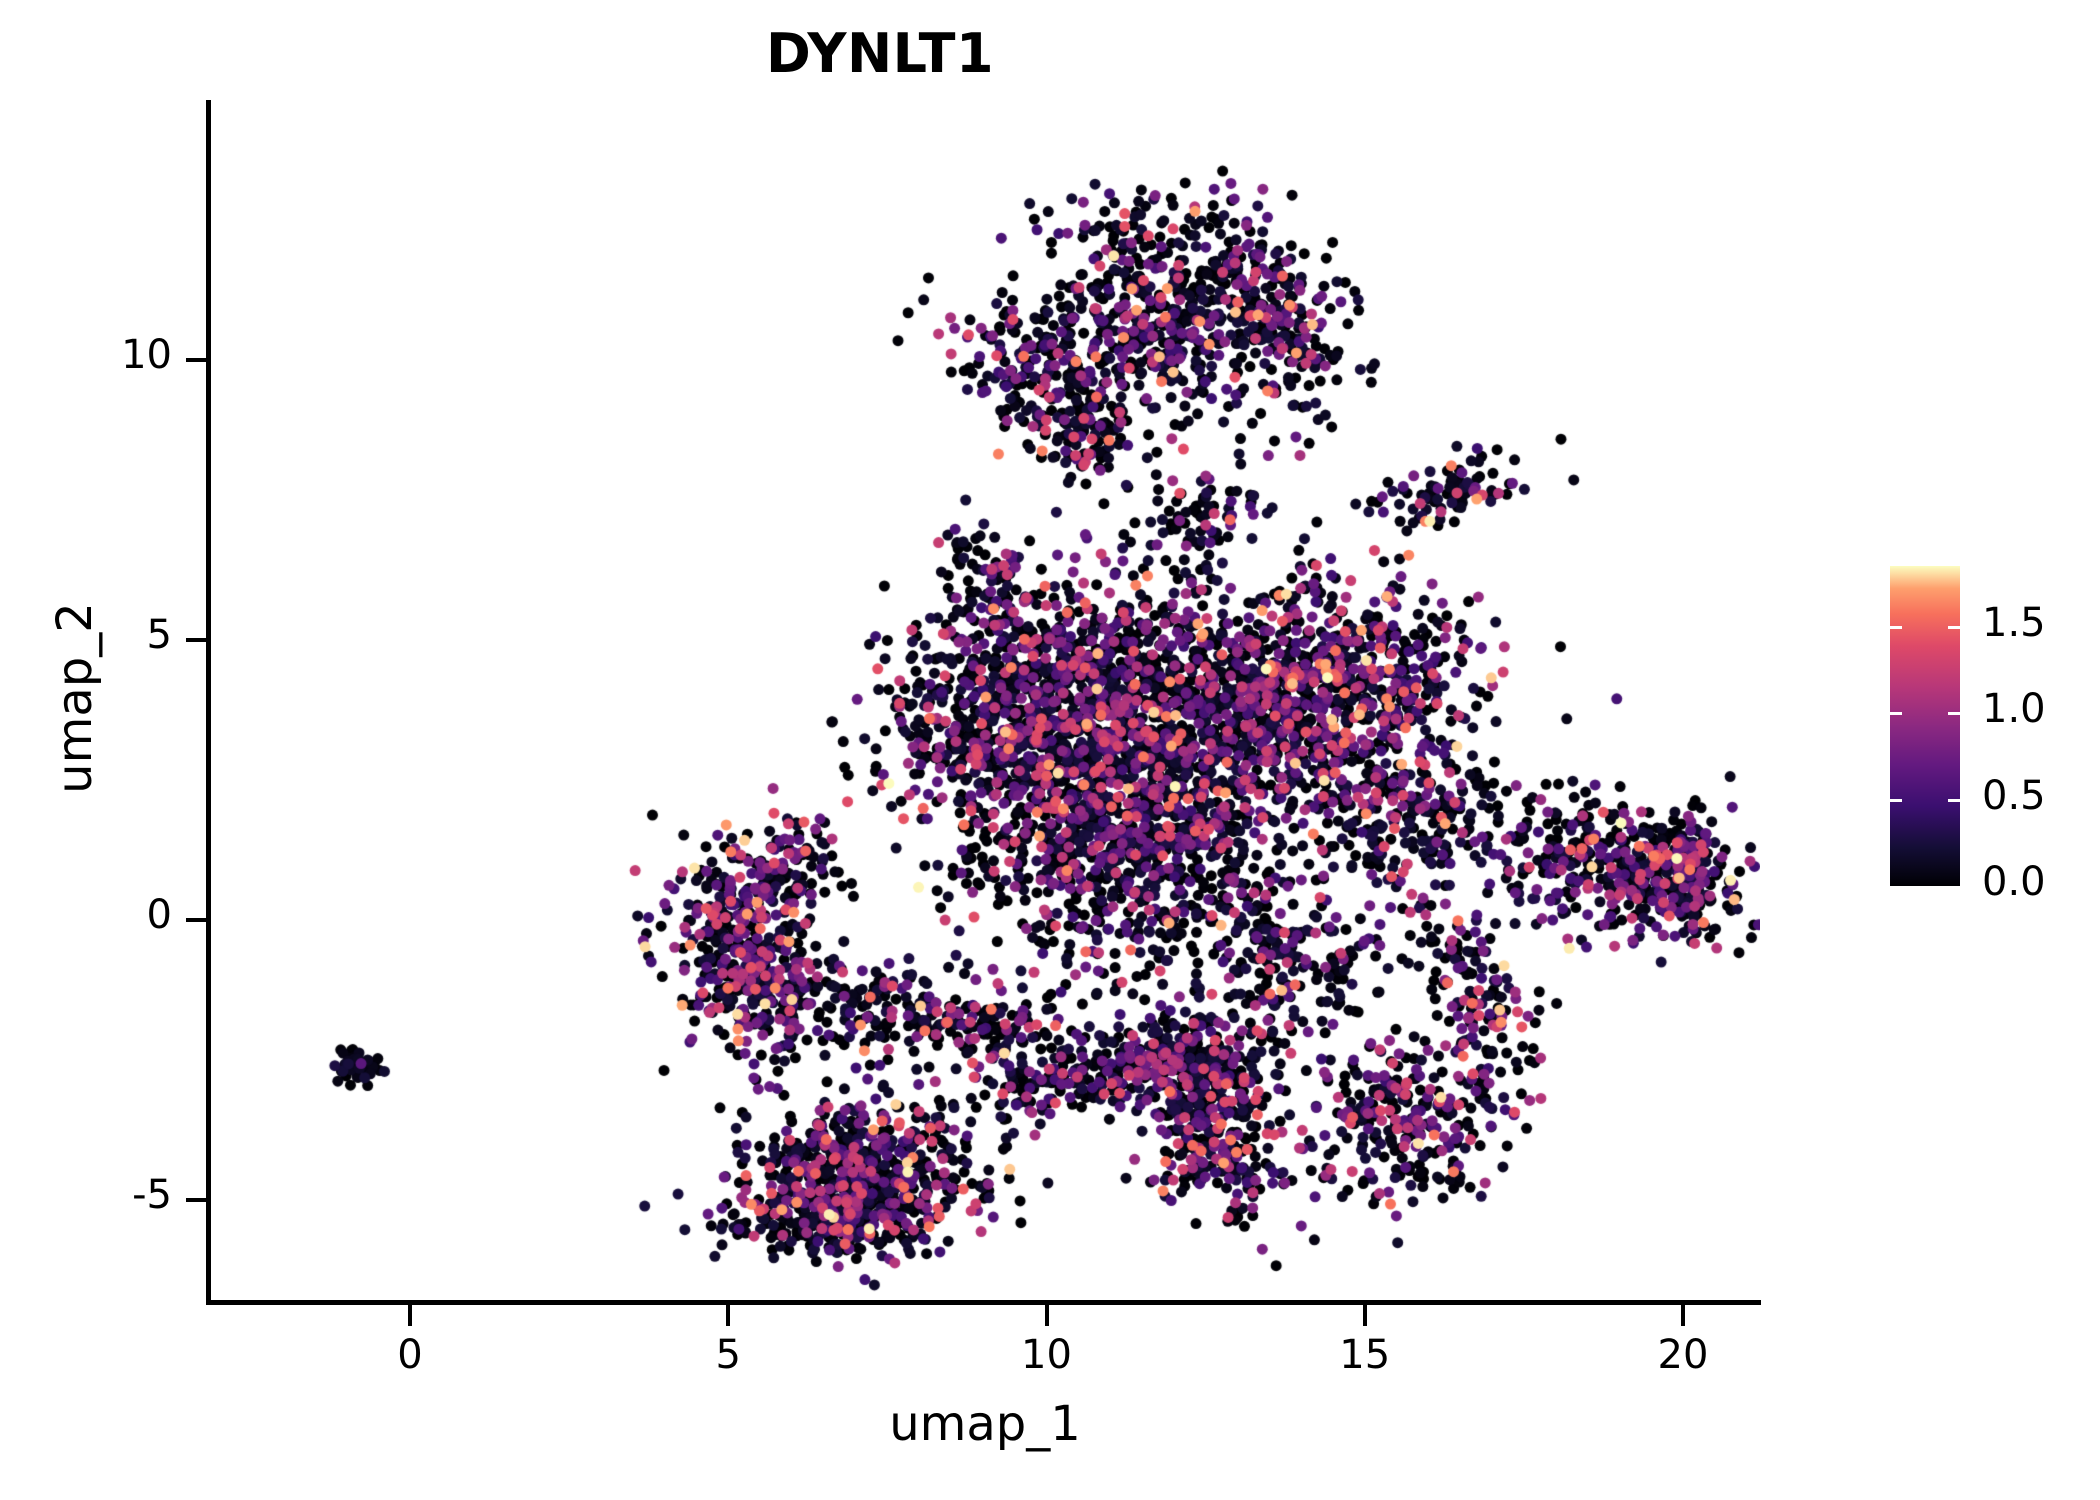 This screenshot has height=1500, width=2100. I want to click on x-tick-label: 0, so click(410, 1355).